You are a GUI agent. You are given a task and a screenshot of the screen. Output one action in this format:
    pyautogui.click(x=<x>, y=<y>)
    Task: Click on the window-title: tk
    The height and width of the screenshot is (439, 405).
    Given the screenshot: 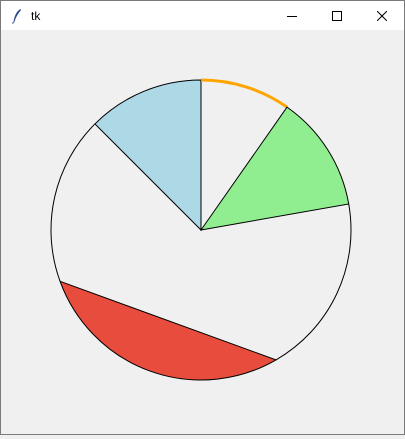 What is the action you would take?
    pyautogui.click(x=35, y=16)
    